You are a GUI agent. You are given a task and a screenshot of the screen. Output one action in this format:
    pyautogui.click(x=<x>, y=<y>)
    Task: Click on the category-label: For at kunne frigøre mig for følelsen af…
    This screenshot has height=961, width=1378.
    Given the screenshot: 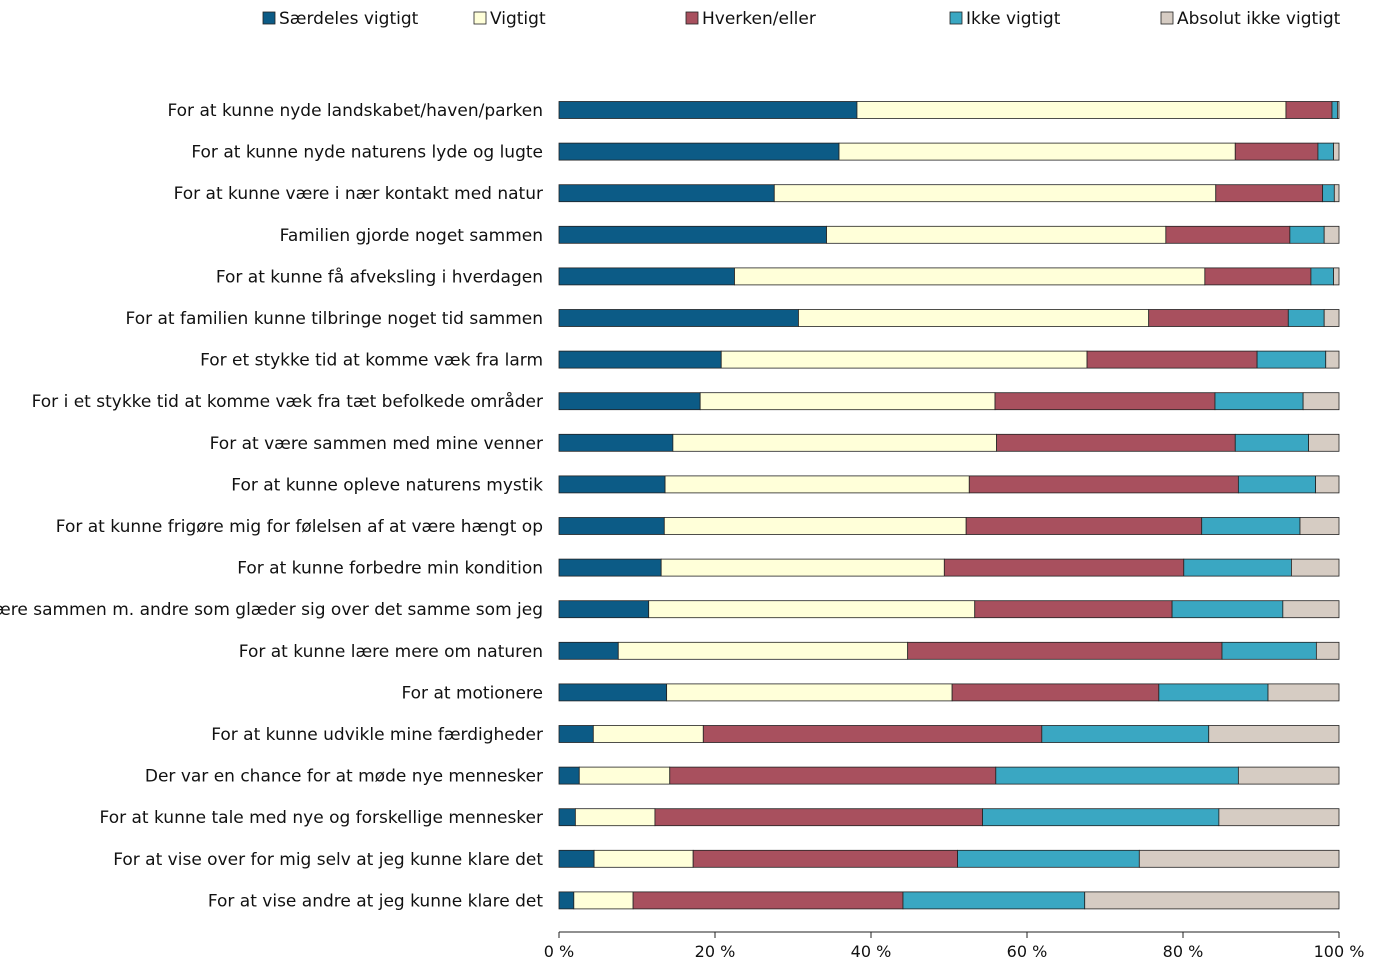 What is the action you would take?
    pyautogui.click(x=299, y=527)
    